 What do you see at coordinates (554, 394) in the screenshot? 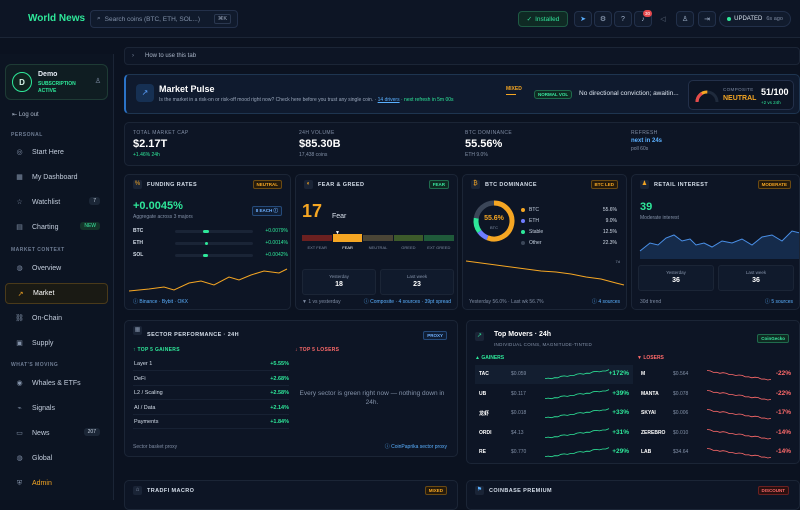
I see `mover-row: UB $0.117 +39%` at bounding box center [554, 394].